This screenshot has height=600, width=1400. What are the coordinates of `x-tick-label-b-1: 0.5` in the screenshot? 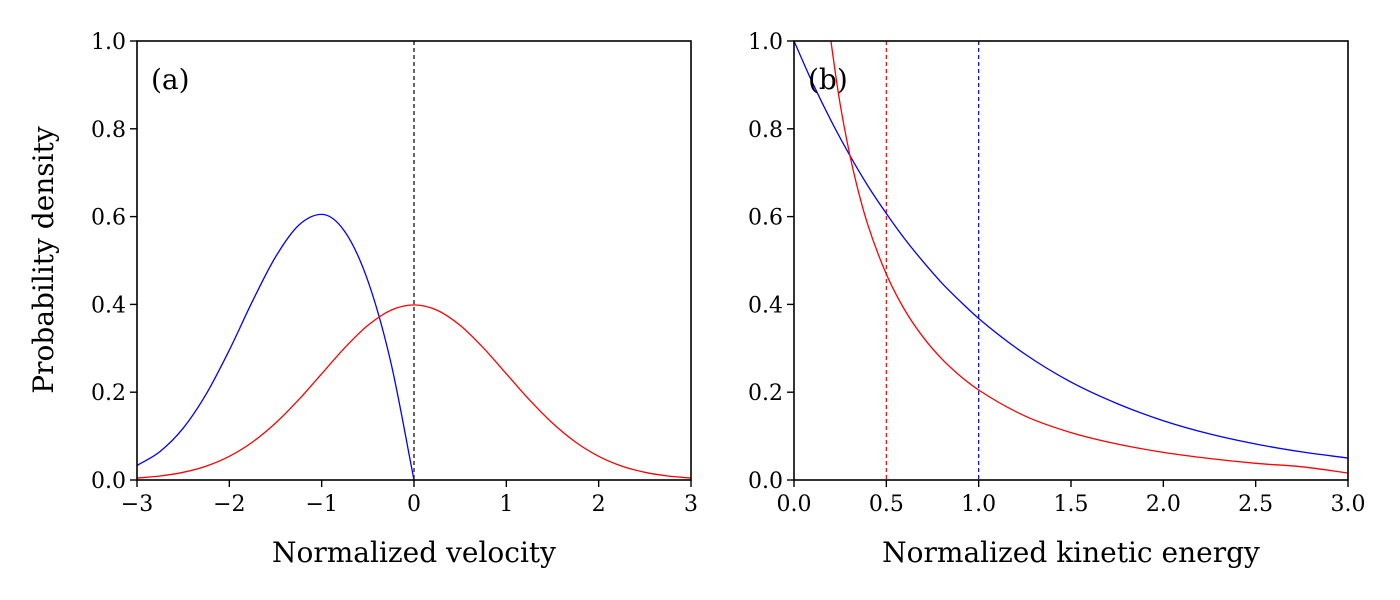 It's located at (886, 504).